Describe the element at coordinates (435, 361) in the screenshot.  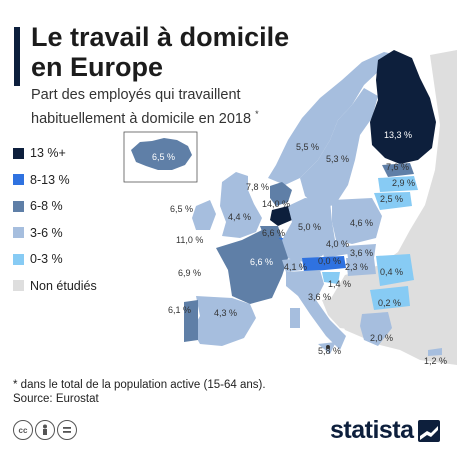
I see `label-cyprus: 1,2 %` at that location.